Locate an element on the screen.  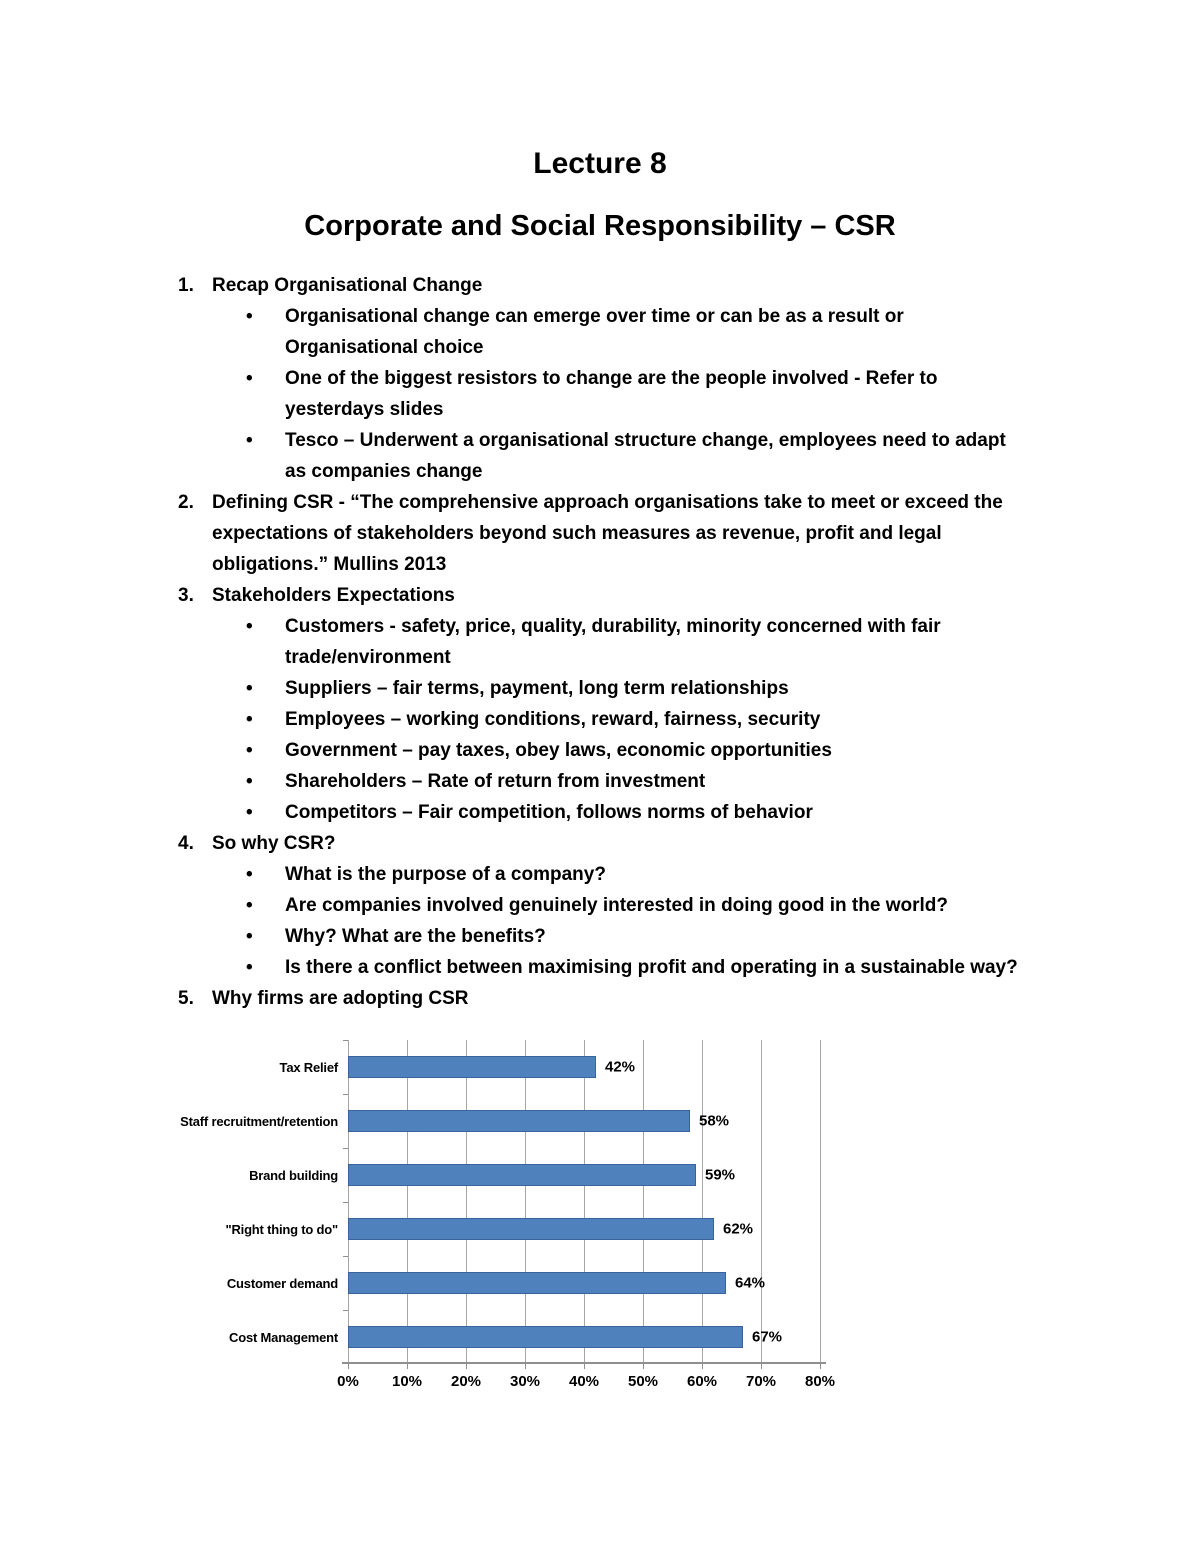
x-axis-tick-label: 20% is located at coordinates (466, 1381).